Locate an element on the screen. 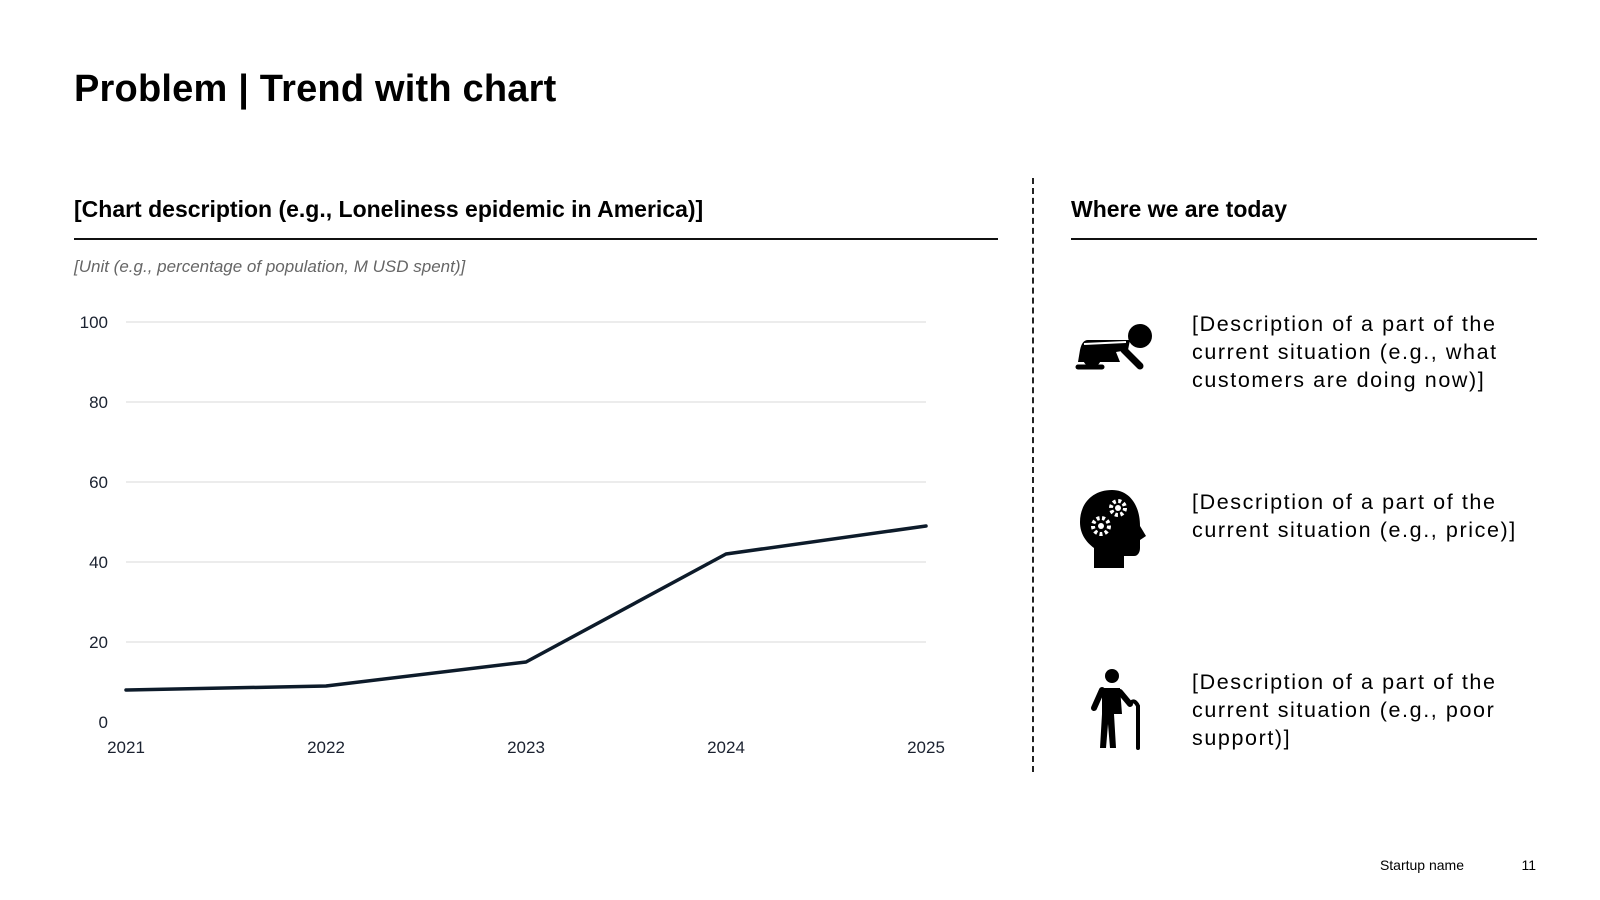 The height and width of the screenshot is (900, 1600). y-tick-label: 40 is located at coordinates (98, 562).